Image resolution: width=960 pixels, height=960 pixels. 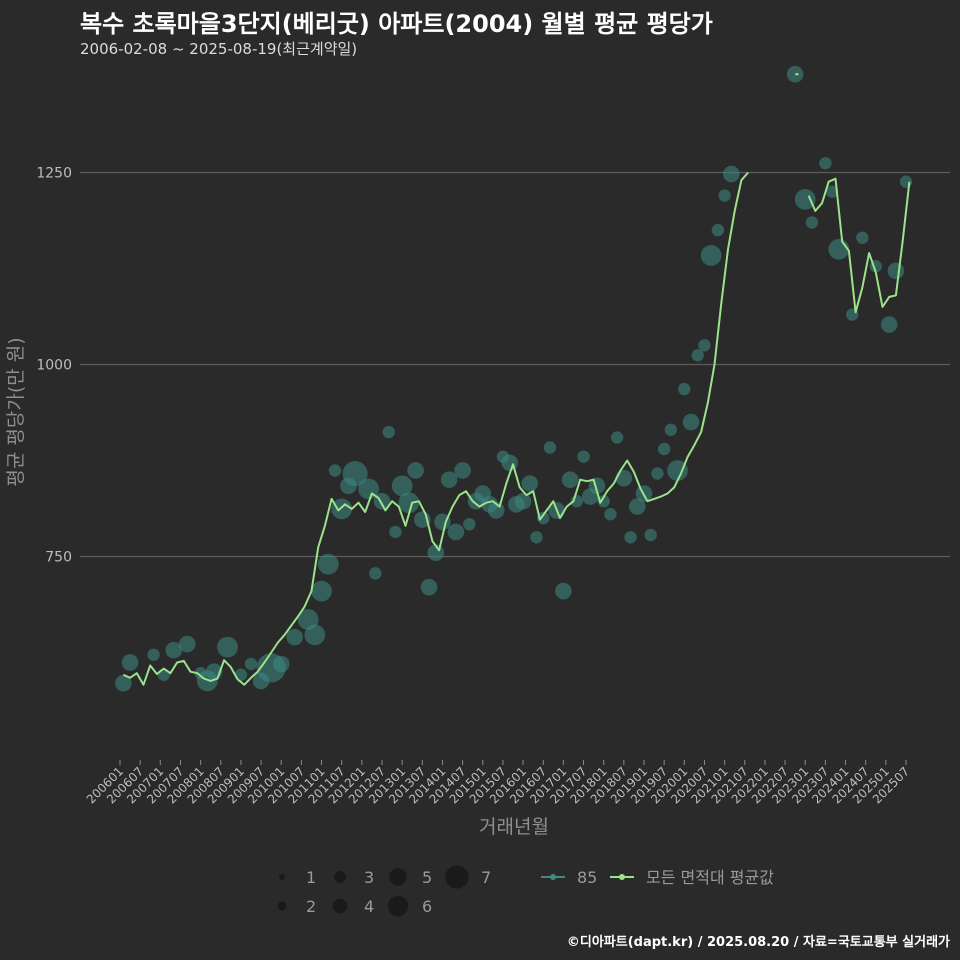 I want to click on average-line, so click(x=859, y=245).